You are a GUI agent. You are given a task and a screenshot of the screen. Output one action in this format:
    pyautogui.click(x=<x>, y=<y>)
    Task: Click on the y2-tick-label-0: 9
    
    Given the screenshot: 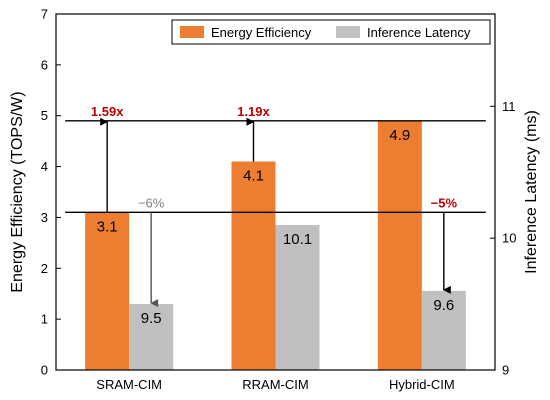 What is the action you would take?
    pyautogui.click(x=505, y=370)
    